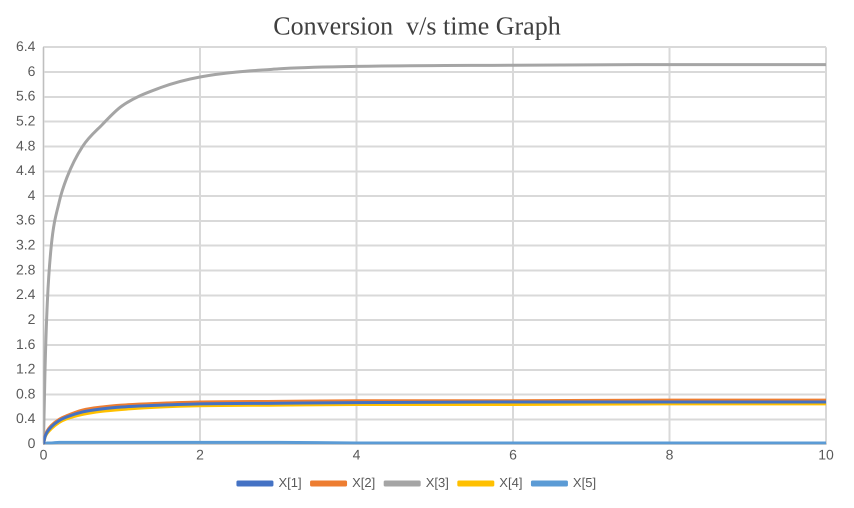  What do you see at coordinates (670, 454) in the screenshot?
I see `x-tick-label: 8` at bounding box center [670, 454].